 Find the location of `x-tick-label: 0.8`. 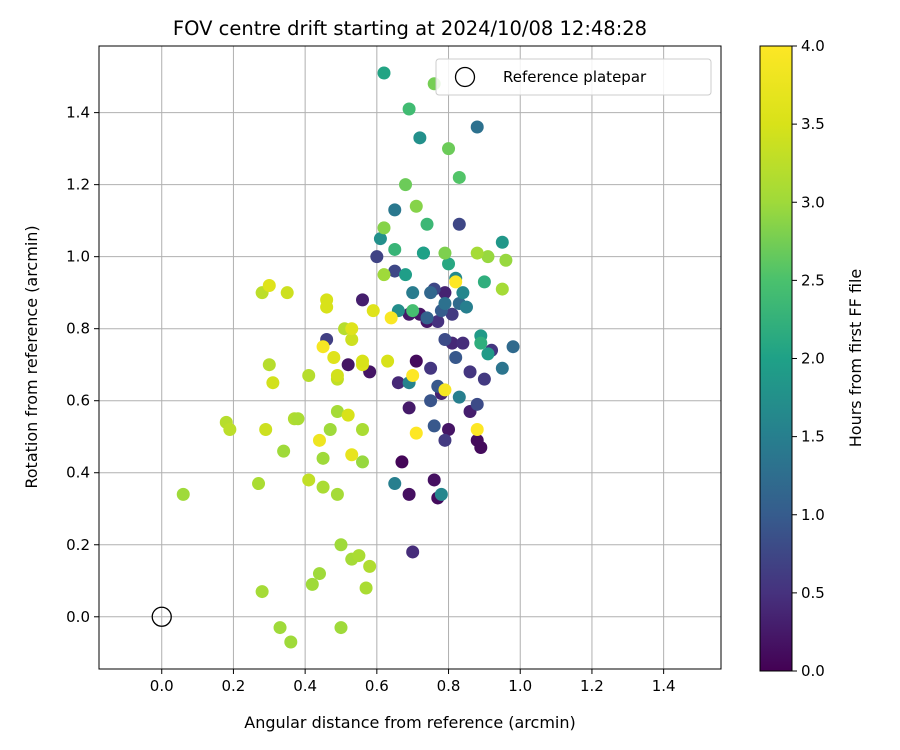

x-tick-label: 0.8 is located at coordinates (449, 686).